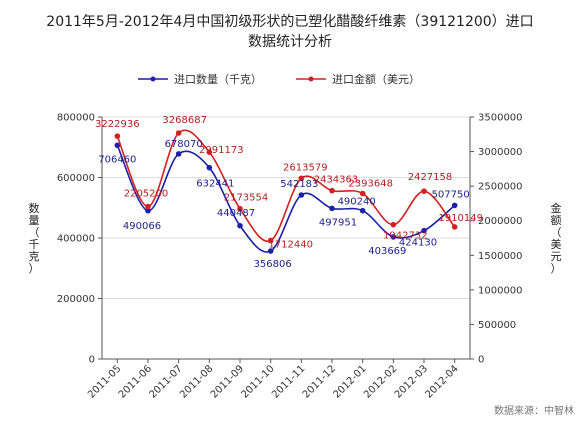  I want to click on data-label-quantity: 507750, so click(451, 194).